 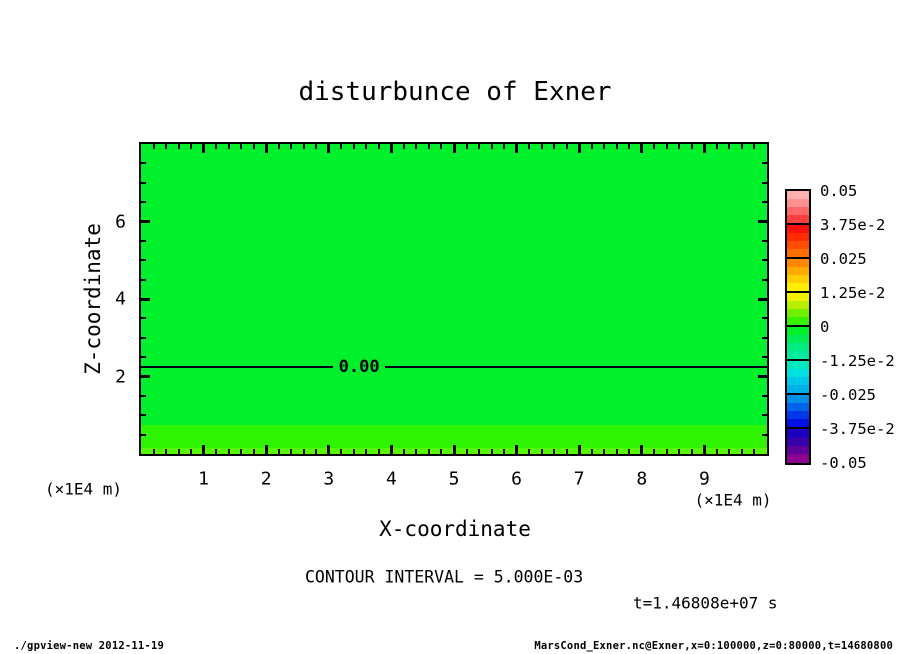 What do you see at coordinates (329, 479) in the screenshot?
I see `x-tick-label: 3` at bounding box center [329, 479].